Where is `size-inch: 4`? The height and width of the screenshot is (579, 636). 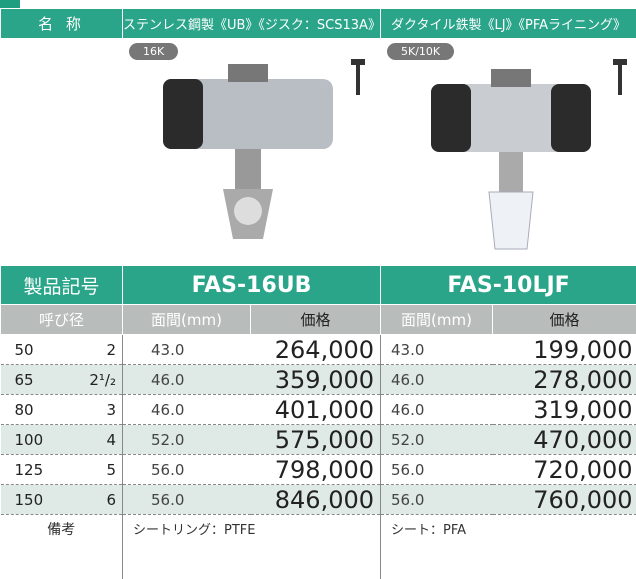 size-inch: 4 is located at coordinates (111, 440).